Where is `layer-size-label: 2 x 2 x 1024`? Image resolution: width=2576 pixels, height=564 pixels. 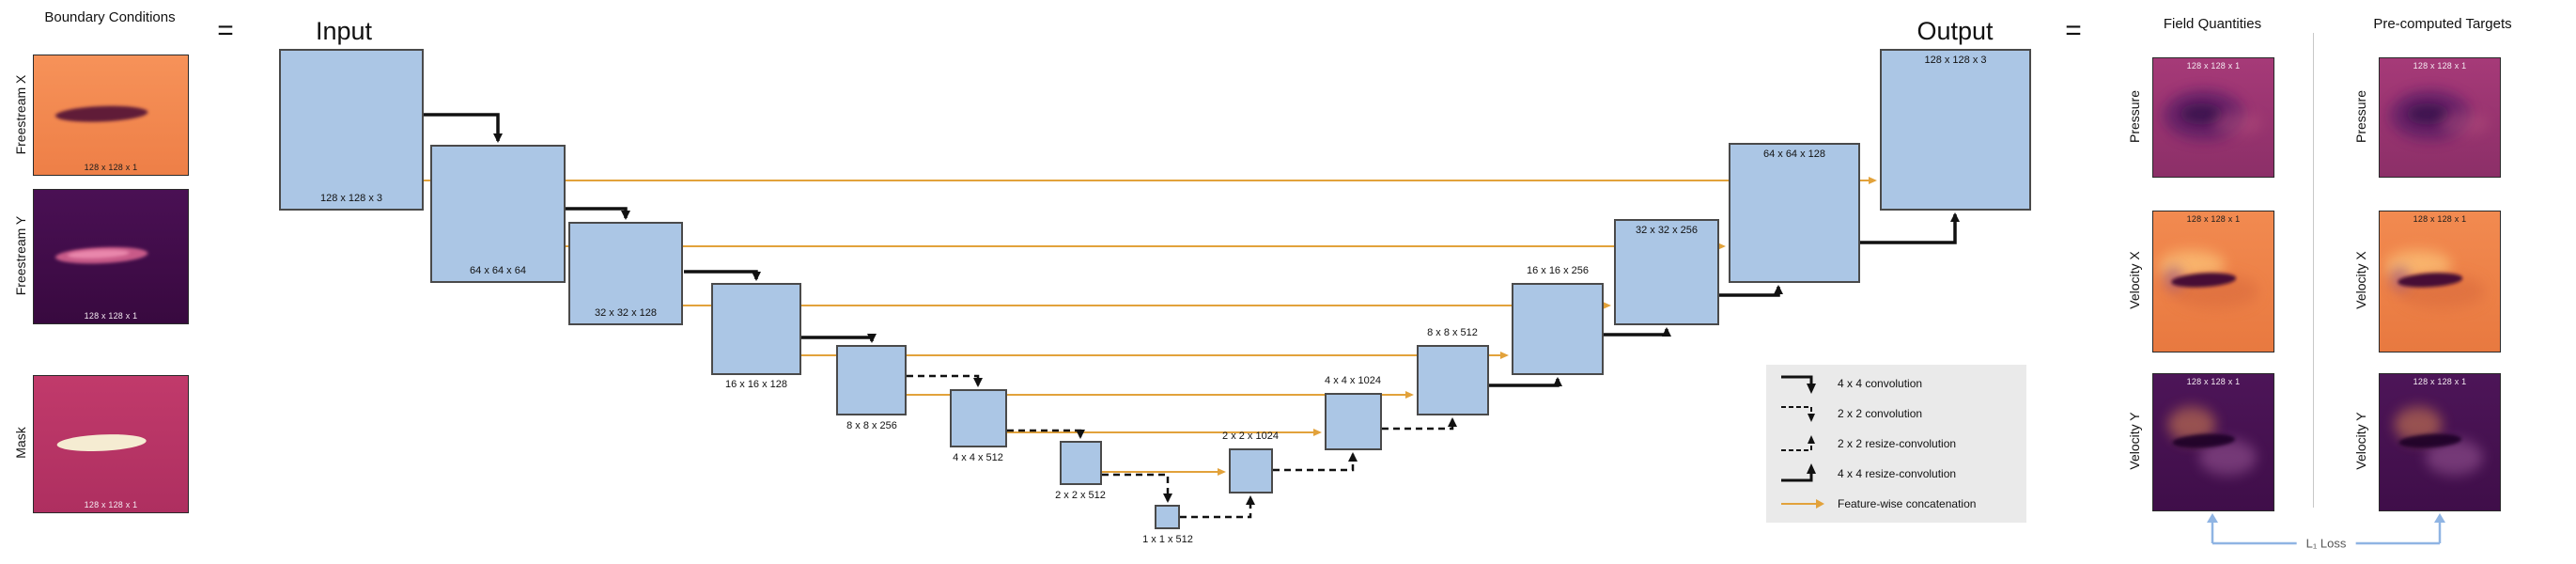 layer-size-label: 2 x 2 x 1024 is located at coordinates (1250, 436).